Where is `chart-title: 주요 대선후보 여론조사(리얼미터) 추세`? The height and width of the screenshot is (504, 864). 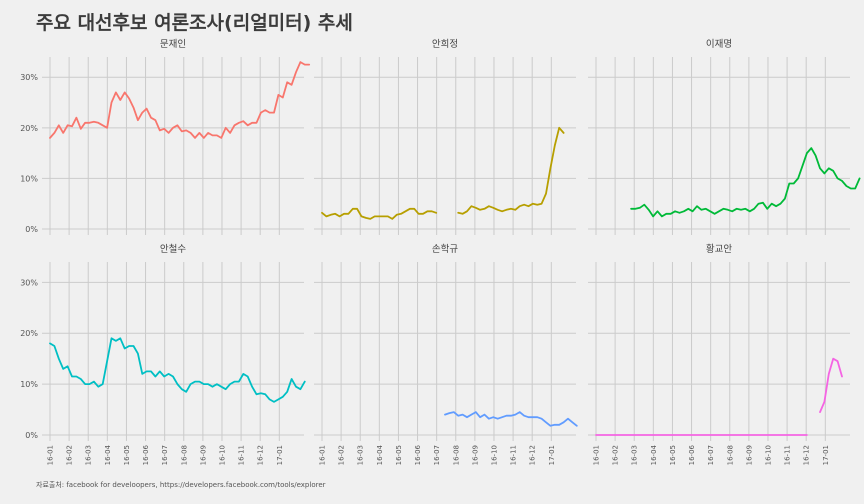 chart-title: 주요 대선후보 여론조사(리얼미터) 추세 is located at coordinates (194, 23).